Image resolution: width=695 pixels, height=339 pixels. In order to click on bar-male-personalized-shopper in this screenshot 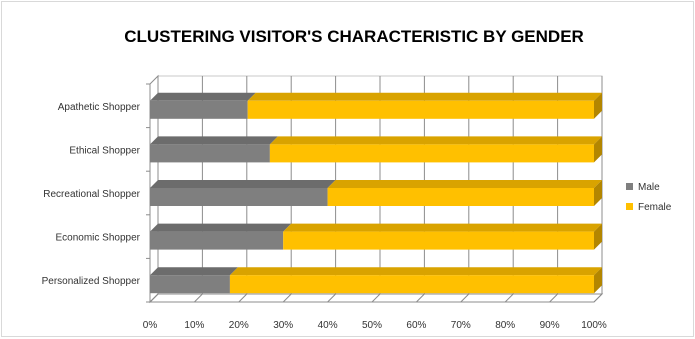, I will do `click(194, 280)`.